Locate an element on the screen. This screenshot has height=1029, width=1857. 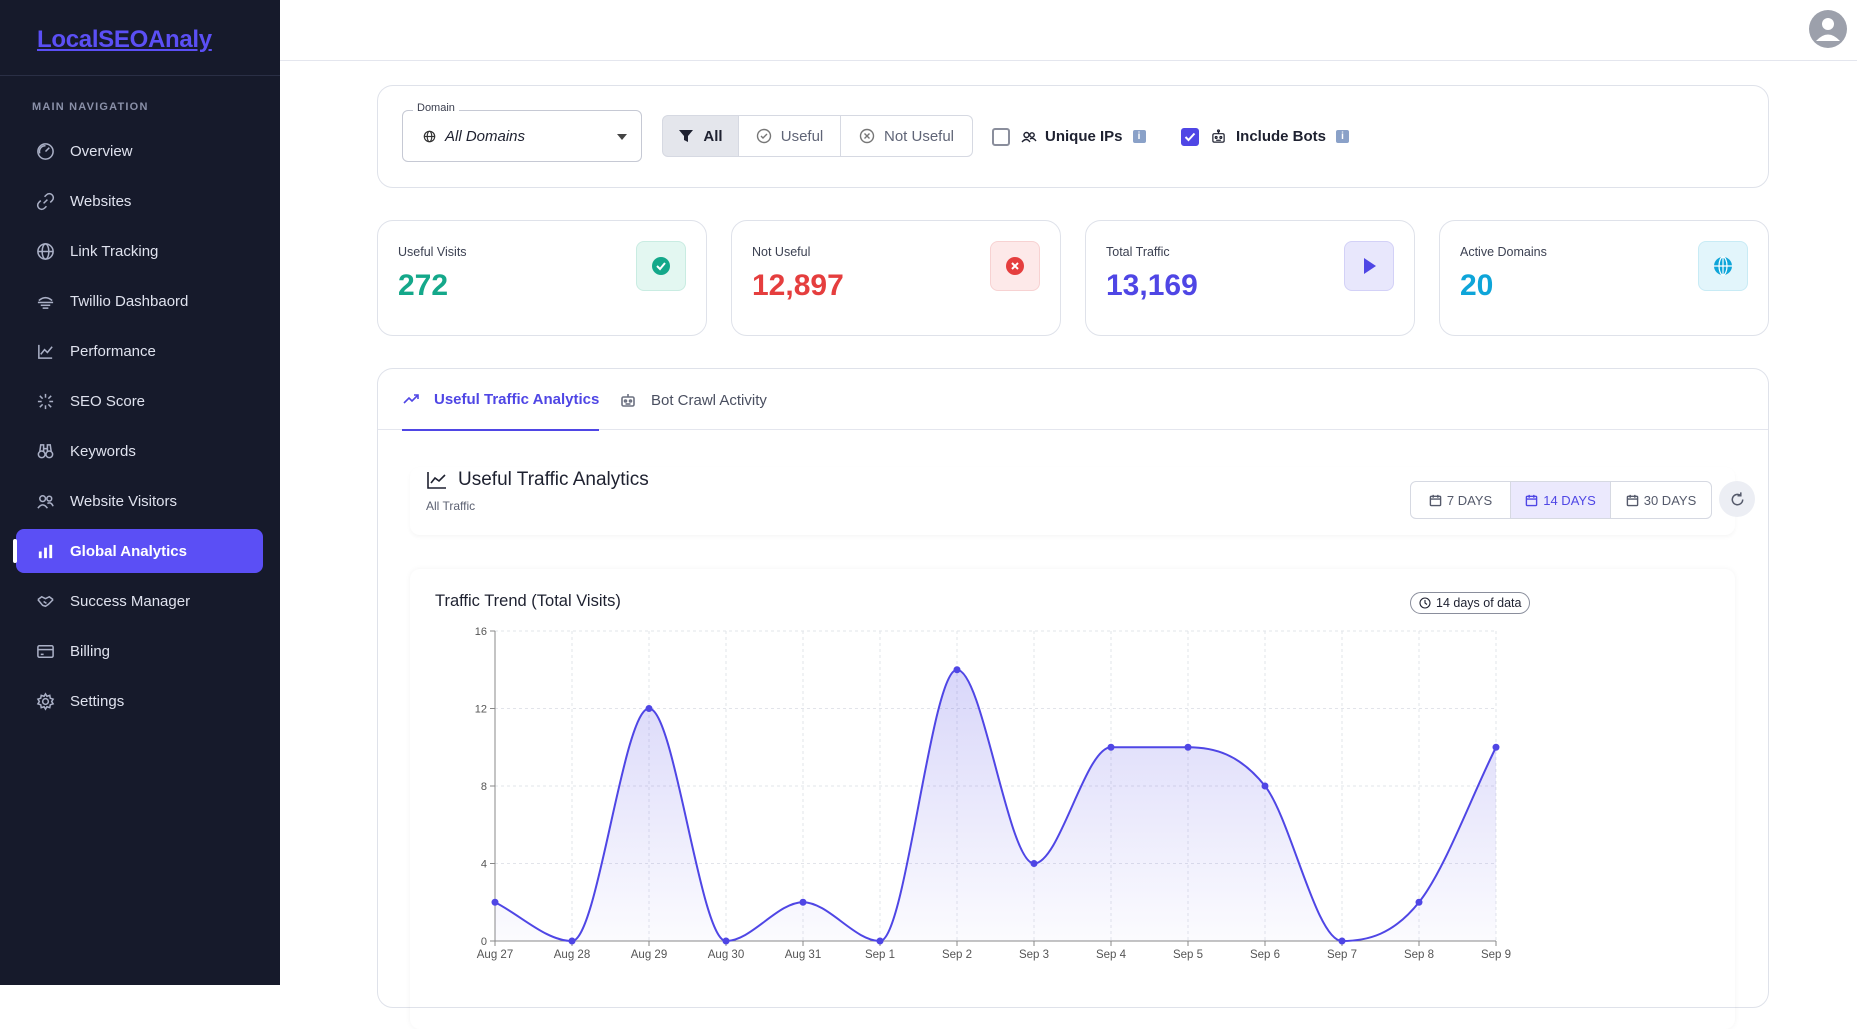
sidebar-item-label: Websites is located at coordinates (101, 201).